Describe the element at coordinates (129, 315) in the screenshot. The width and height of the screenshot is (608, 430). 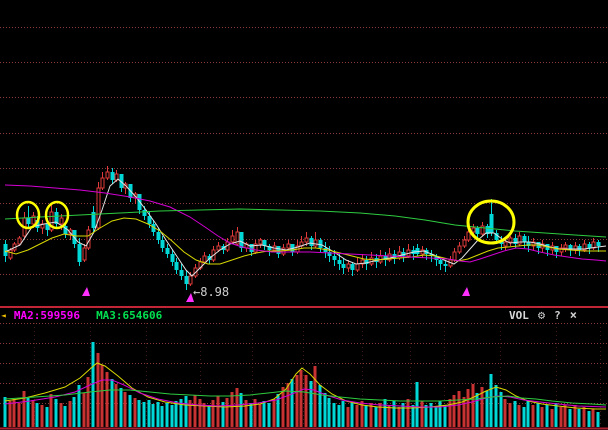
I see `ma3-value-label: MA3:654606` at that location.